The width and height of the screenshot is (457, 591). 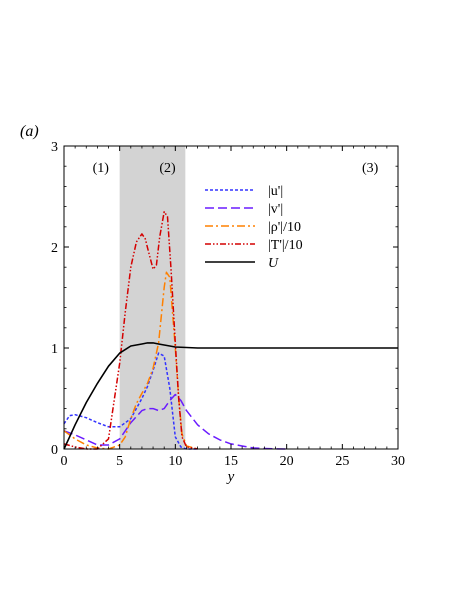 I want to click on x-tick-label: 0, so click(x=64, y=461).